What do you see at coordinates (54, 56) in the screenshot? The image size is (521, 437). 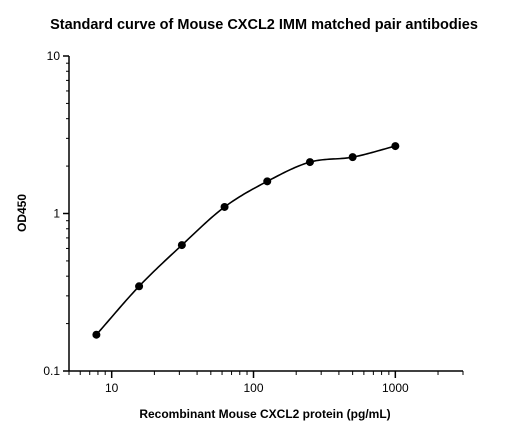 I see `y-tick-label: 10` at bounding box center [54, 56].